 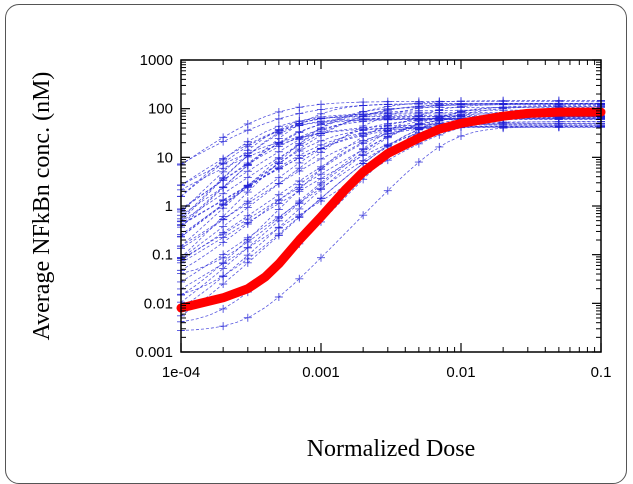 I want to click on y-tick-label: 10, so click(x=164, y=157).